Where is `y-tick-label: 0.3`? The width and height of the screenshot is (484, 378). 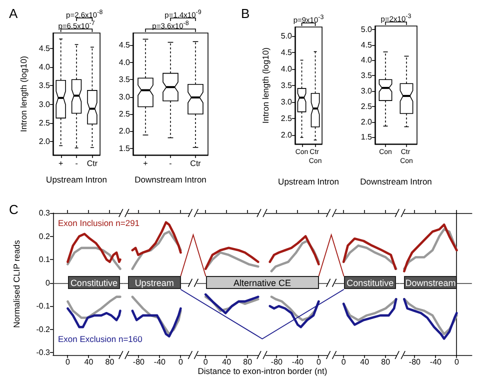 y-tick-label: 0.3 is located at coordinates (44, 213).